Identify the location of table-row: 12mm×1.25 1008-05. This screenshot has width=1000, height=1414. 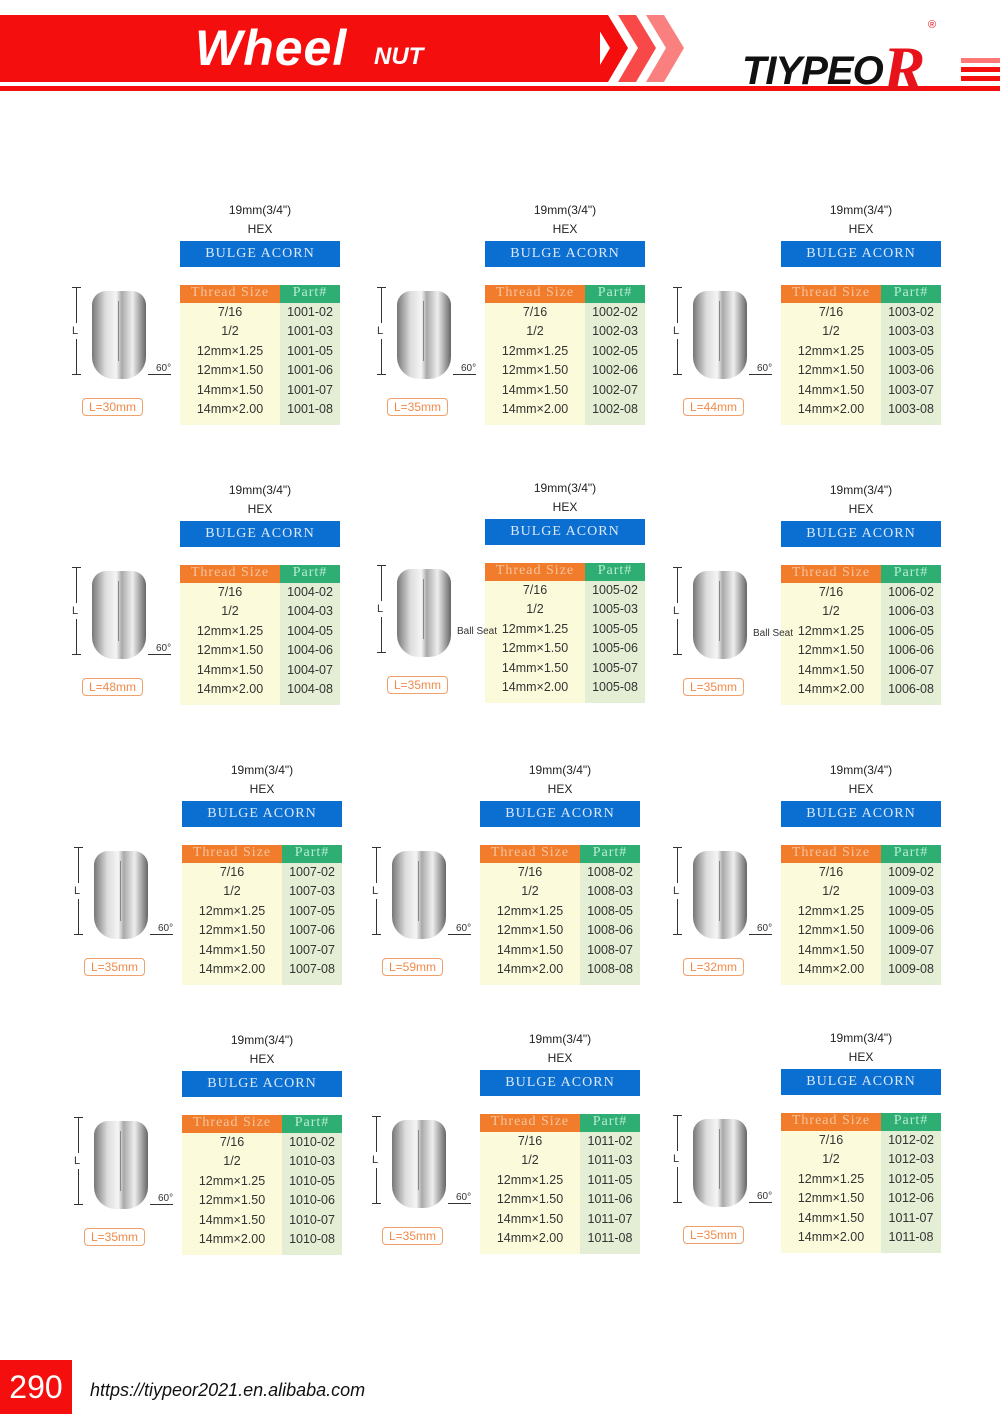
(560, 911).